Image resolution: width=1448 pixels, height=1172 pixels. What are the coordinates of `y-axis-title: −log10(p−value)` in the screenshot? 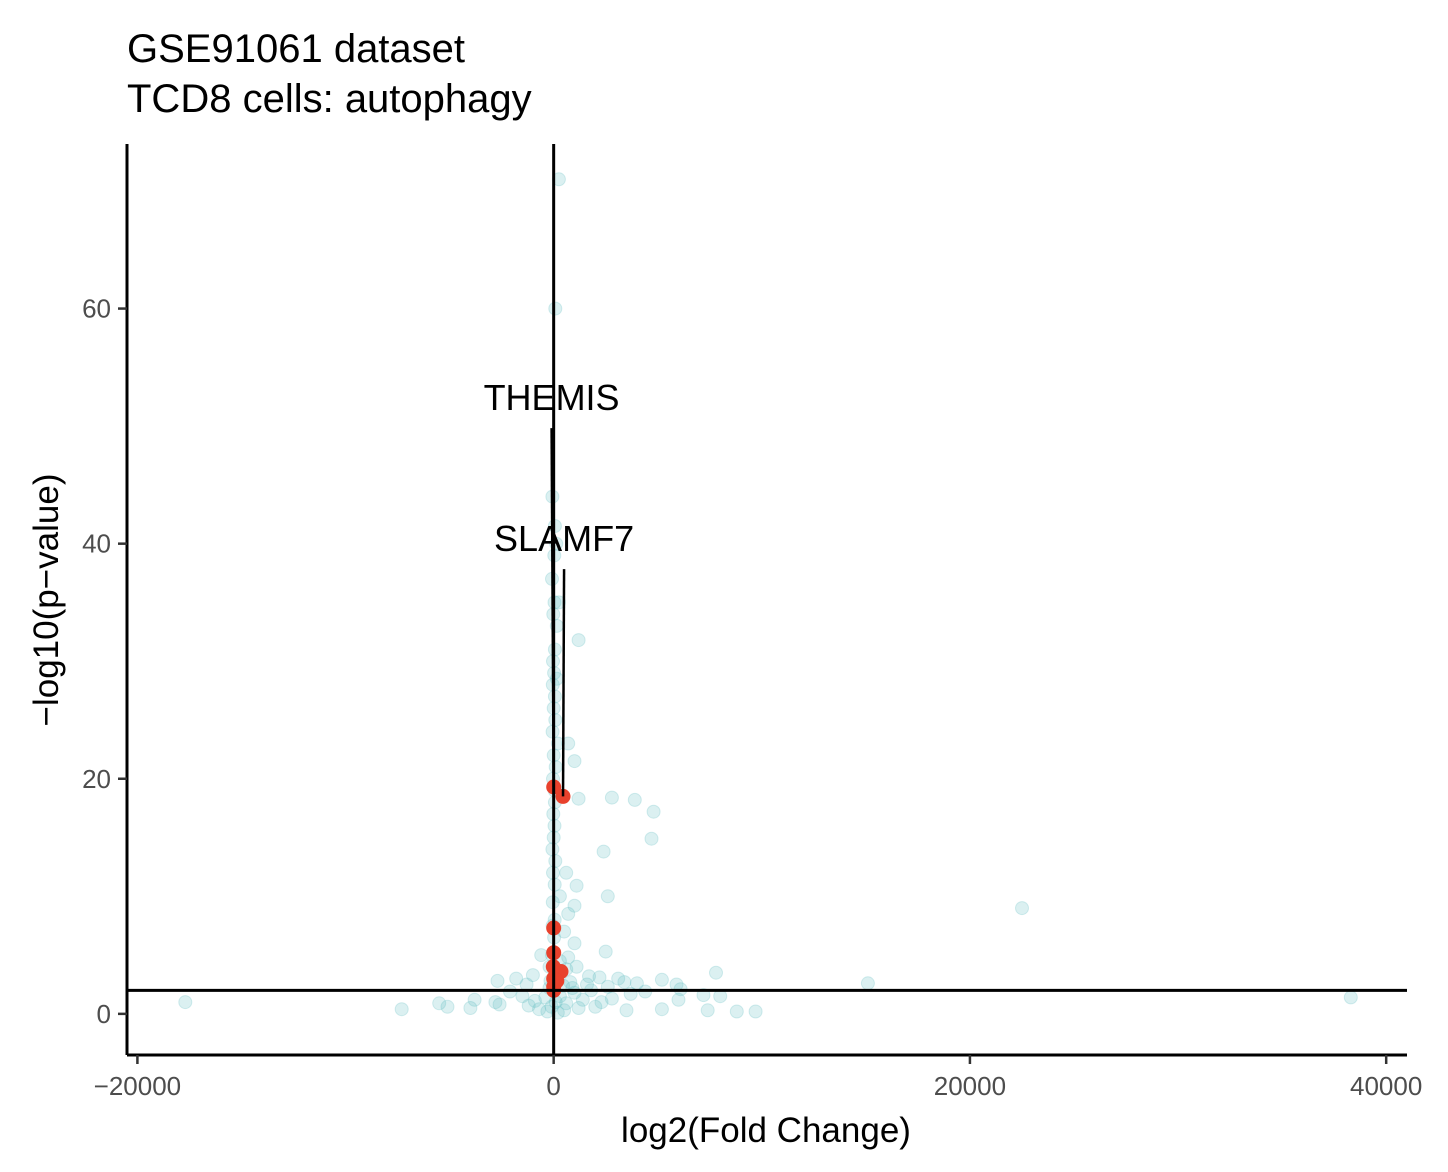 It's located at (46, 600).